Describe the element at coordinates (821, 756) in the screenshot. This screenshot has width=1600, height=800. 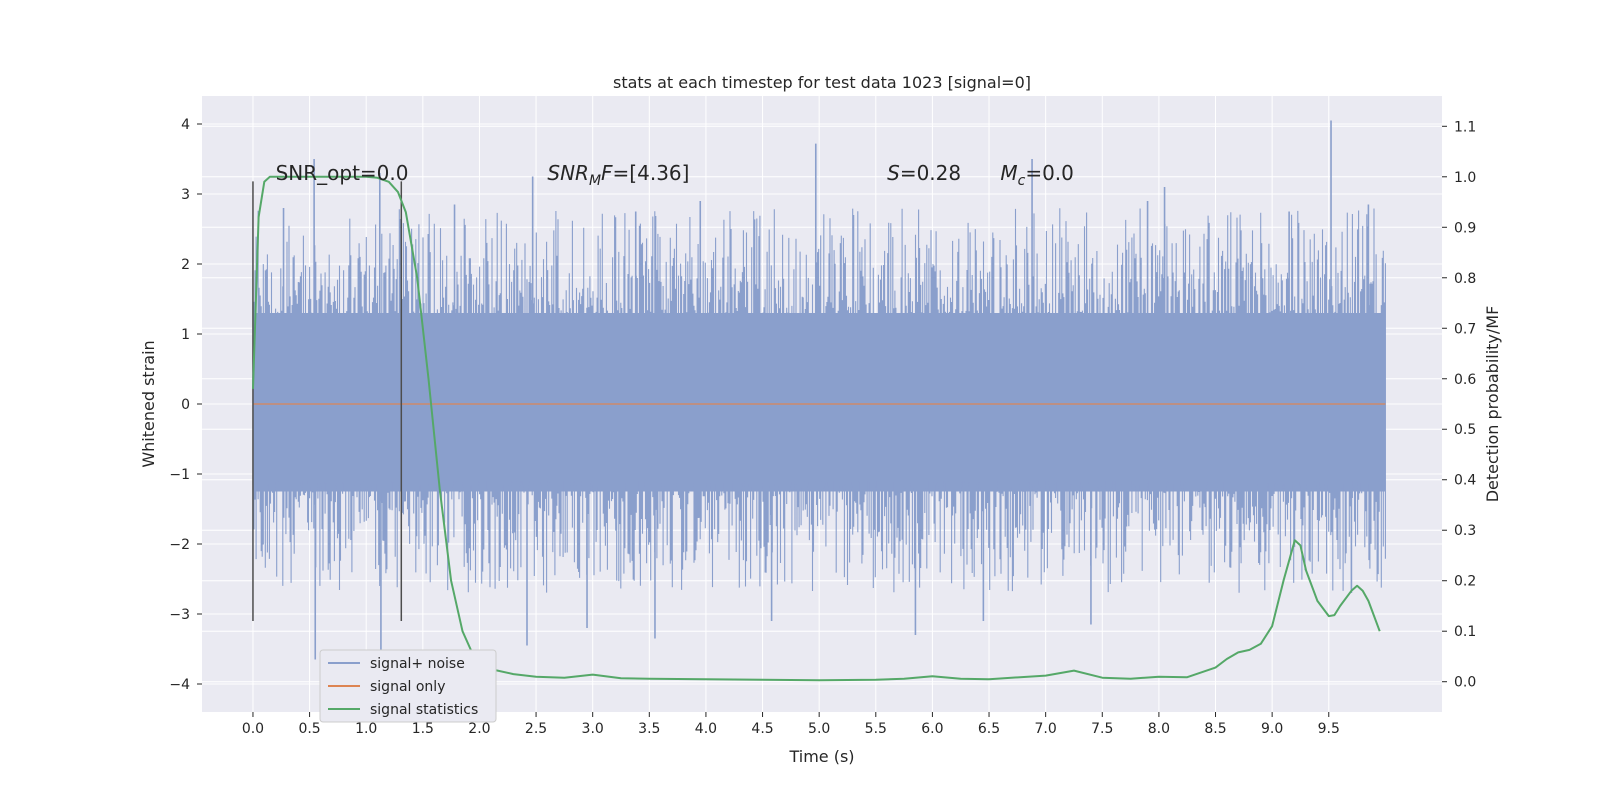
I see `x-axis-label: Time (s)` at that location.